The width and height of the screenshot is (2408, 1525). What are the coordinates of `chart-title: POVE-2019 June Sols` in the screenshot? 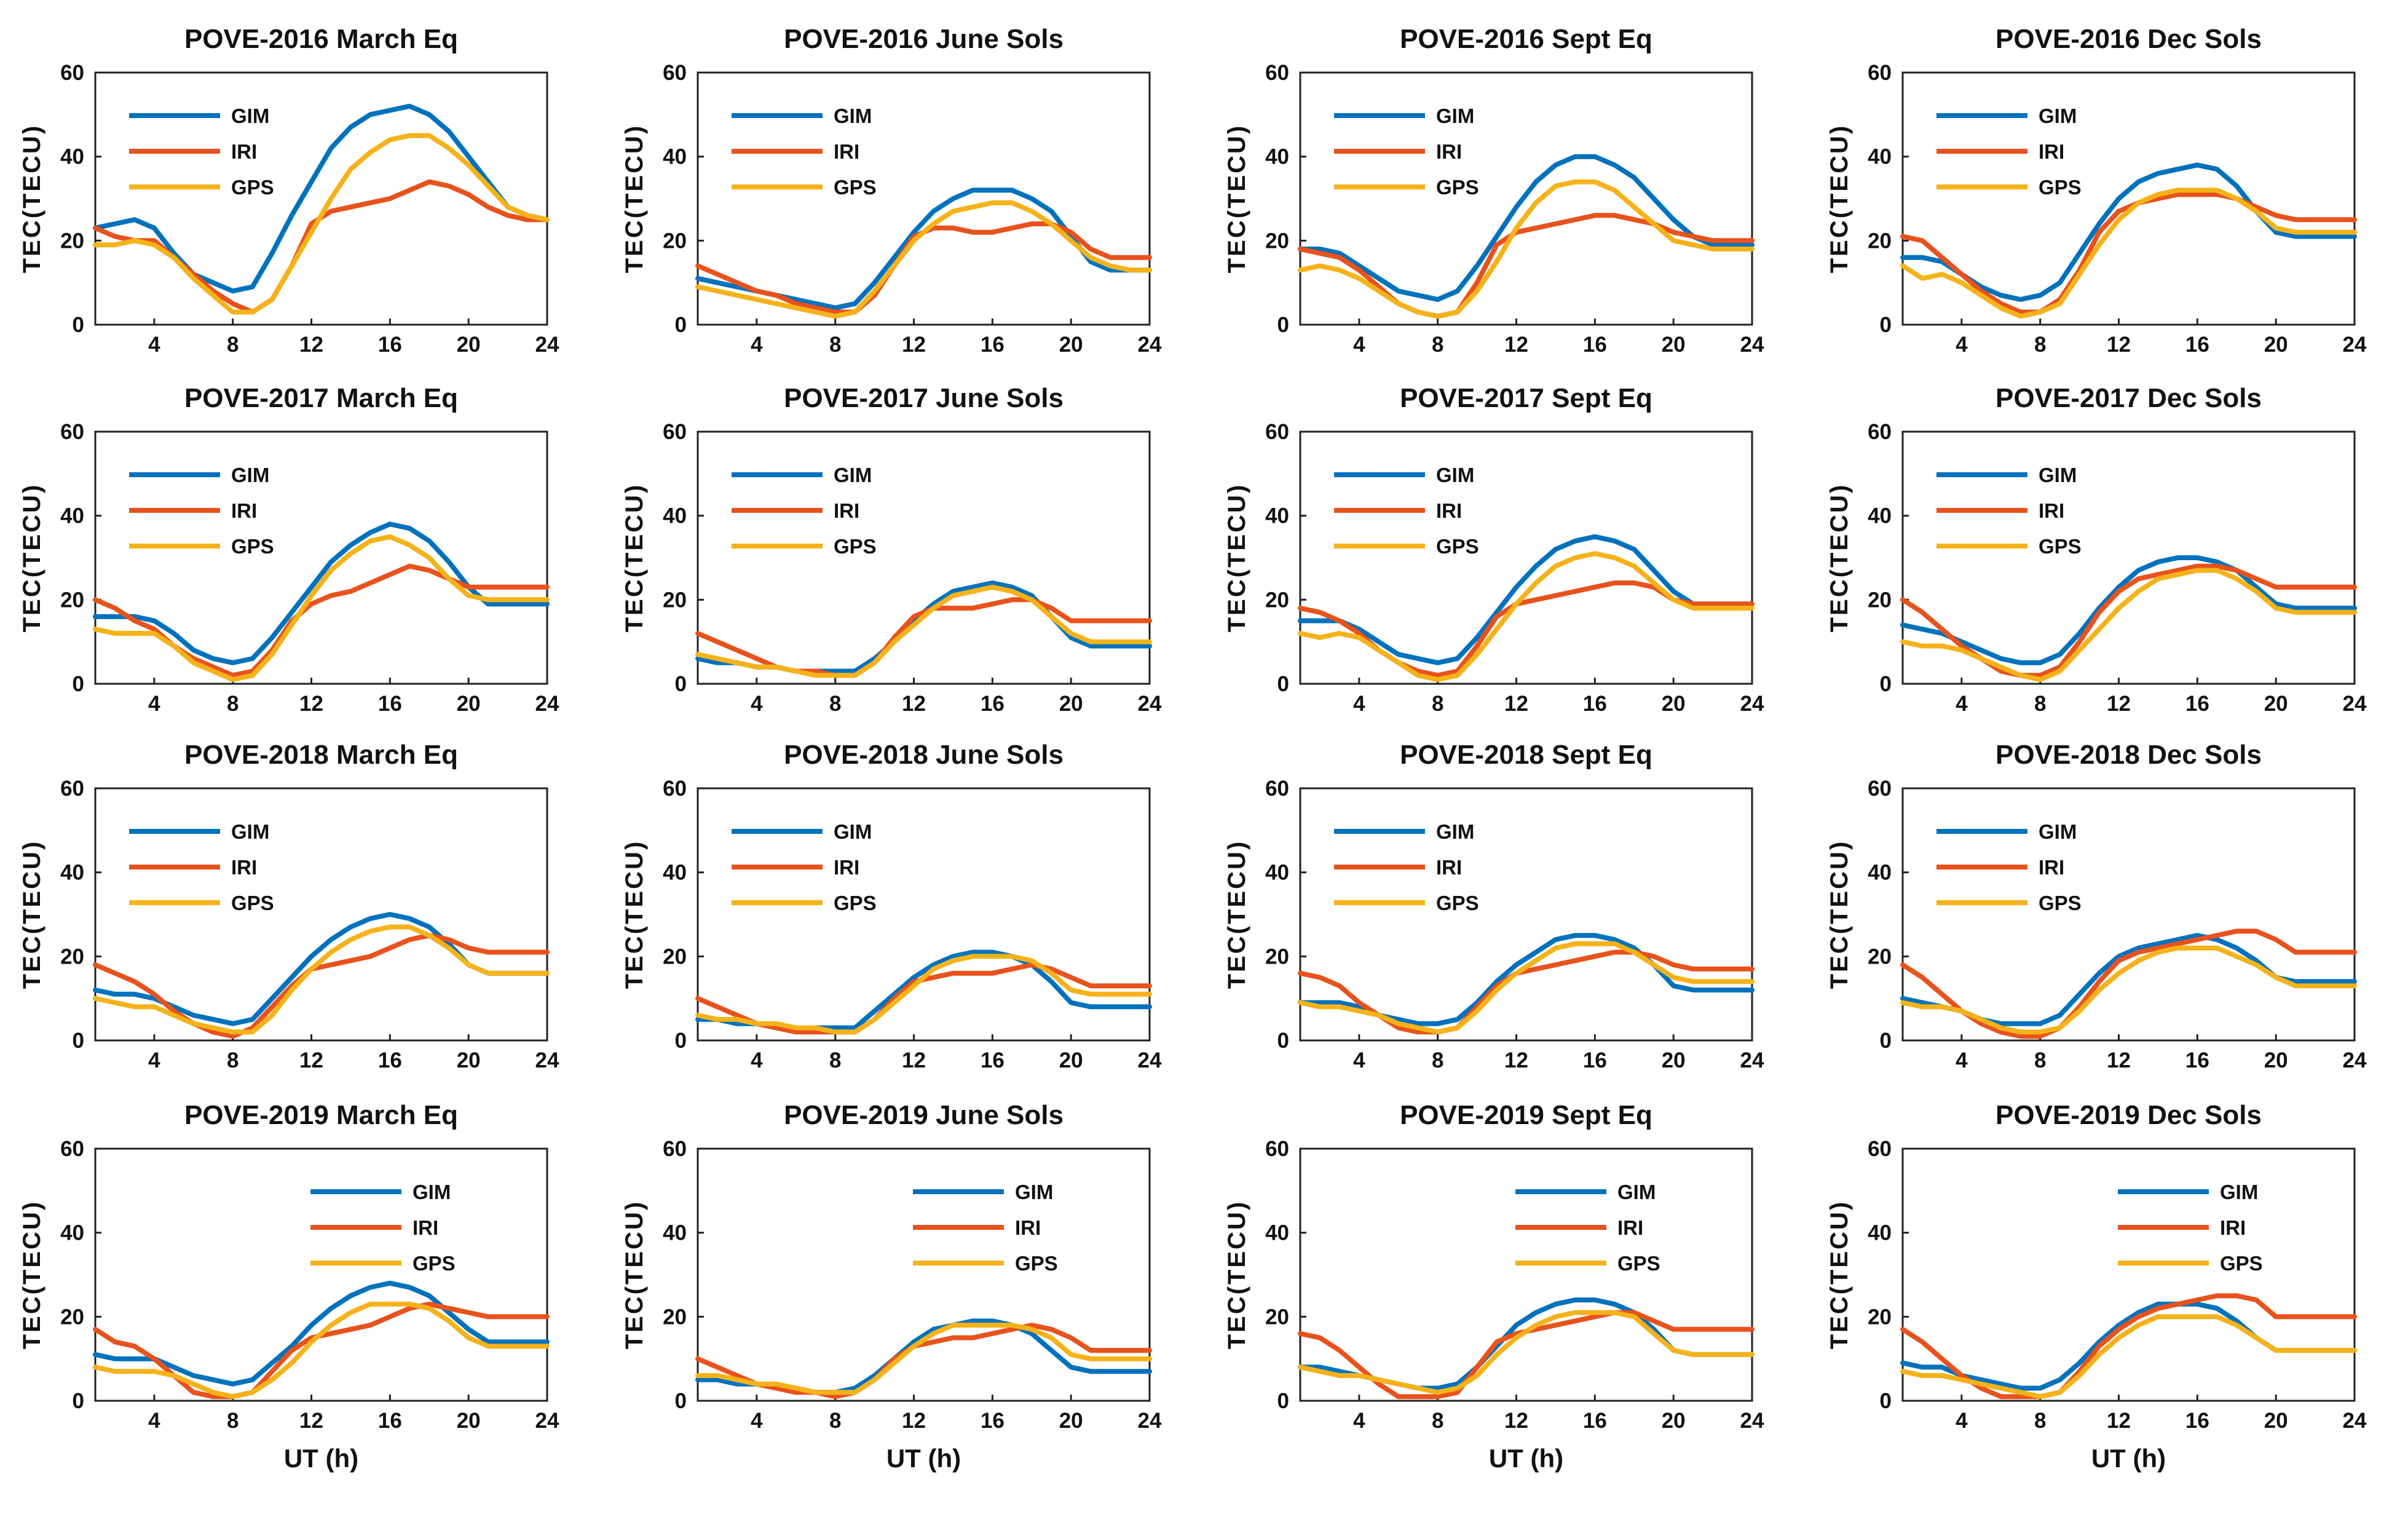 It's located at (924, 1115).